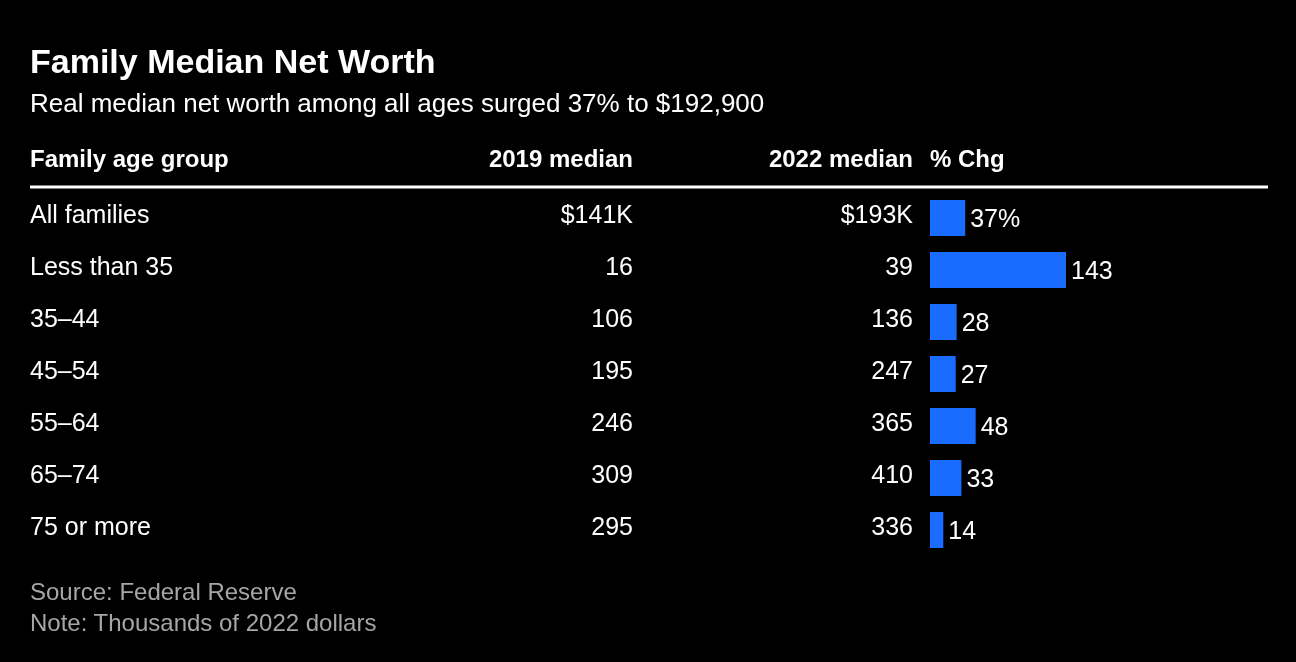 The image size is (1296, 662). I want to click on source-note: Source: Federal Reserve, so click(163, 591).